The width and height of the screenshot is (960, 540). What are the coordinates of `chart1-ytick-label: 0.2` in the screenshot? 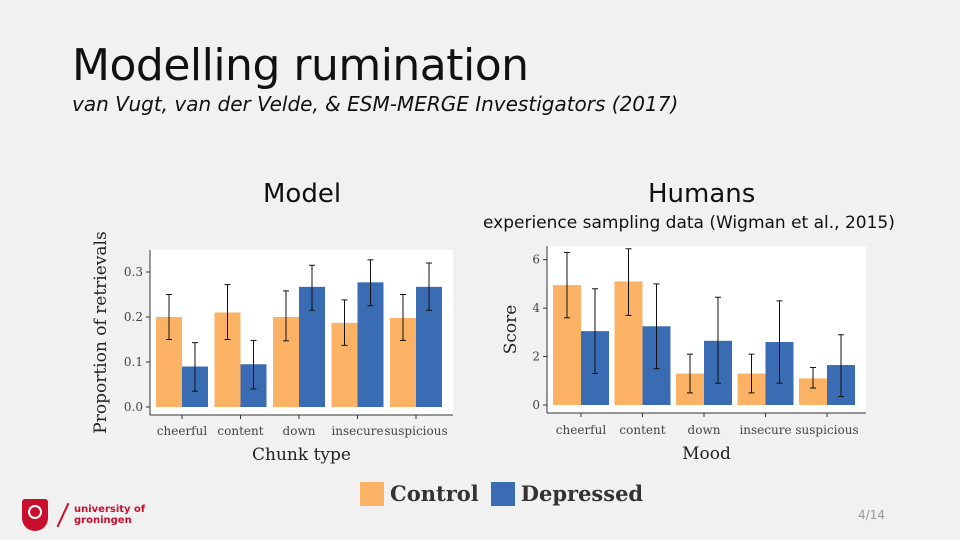 It's located at (133, 317).